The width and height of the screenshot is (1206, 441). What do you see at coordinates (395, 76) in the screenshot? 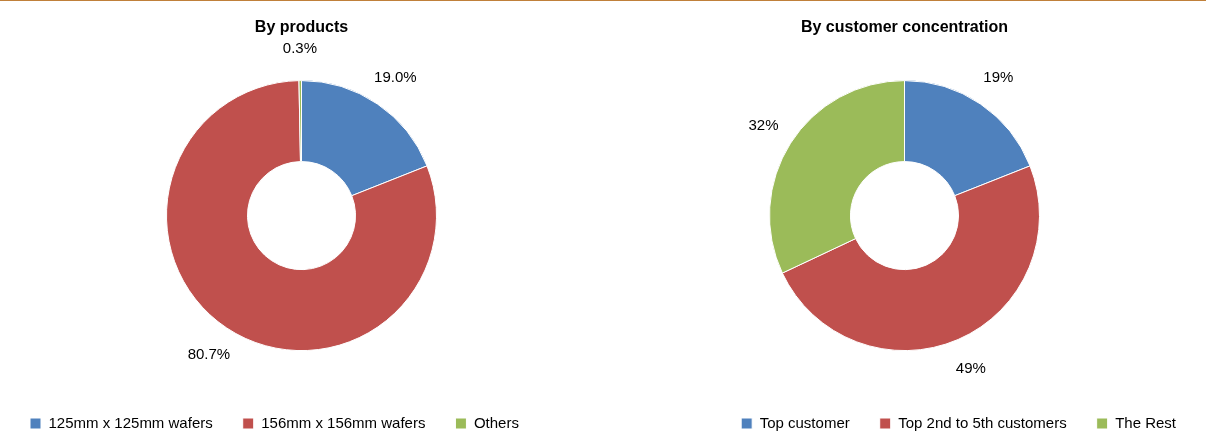
I see `data-label: 19.0%` at bounding box center [395, 76].